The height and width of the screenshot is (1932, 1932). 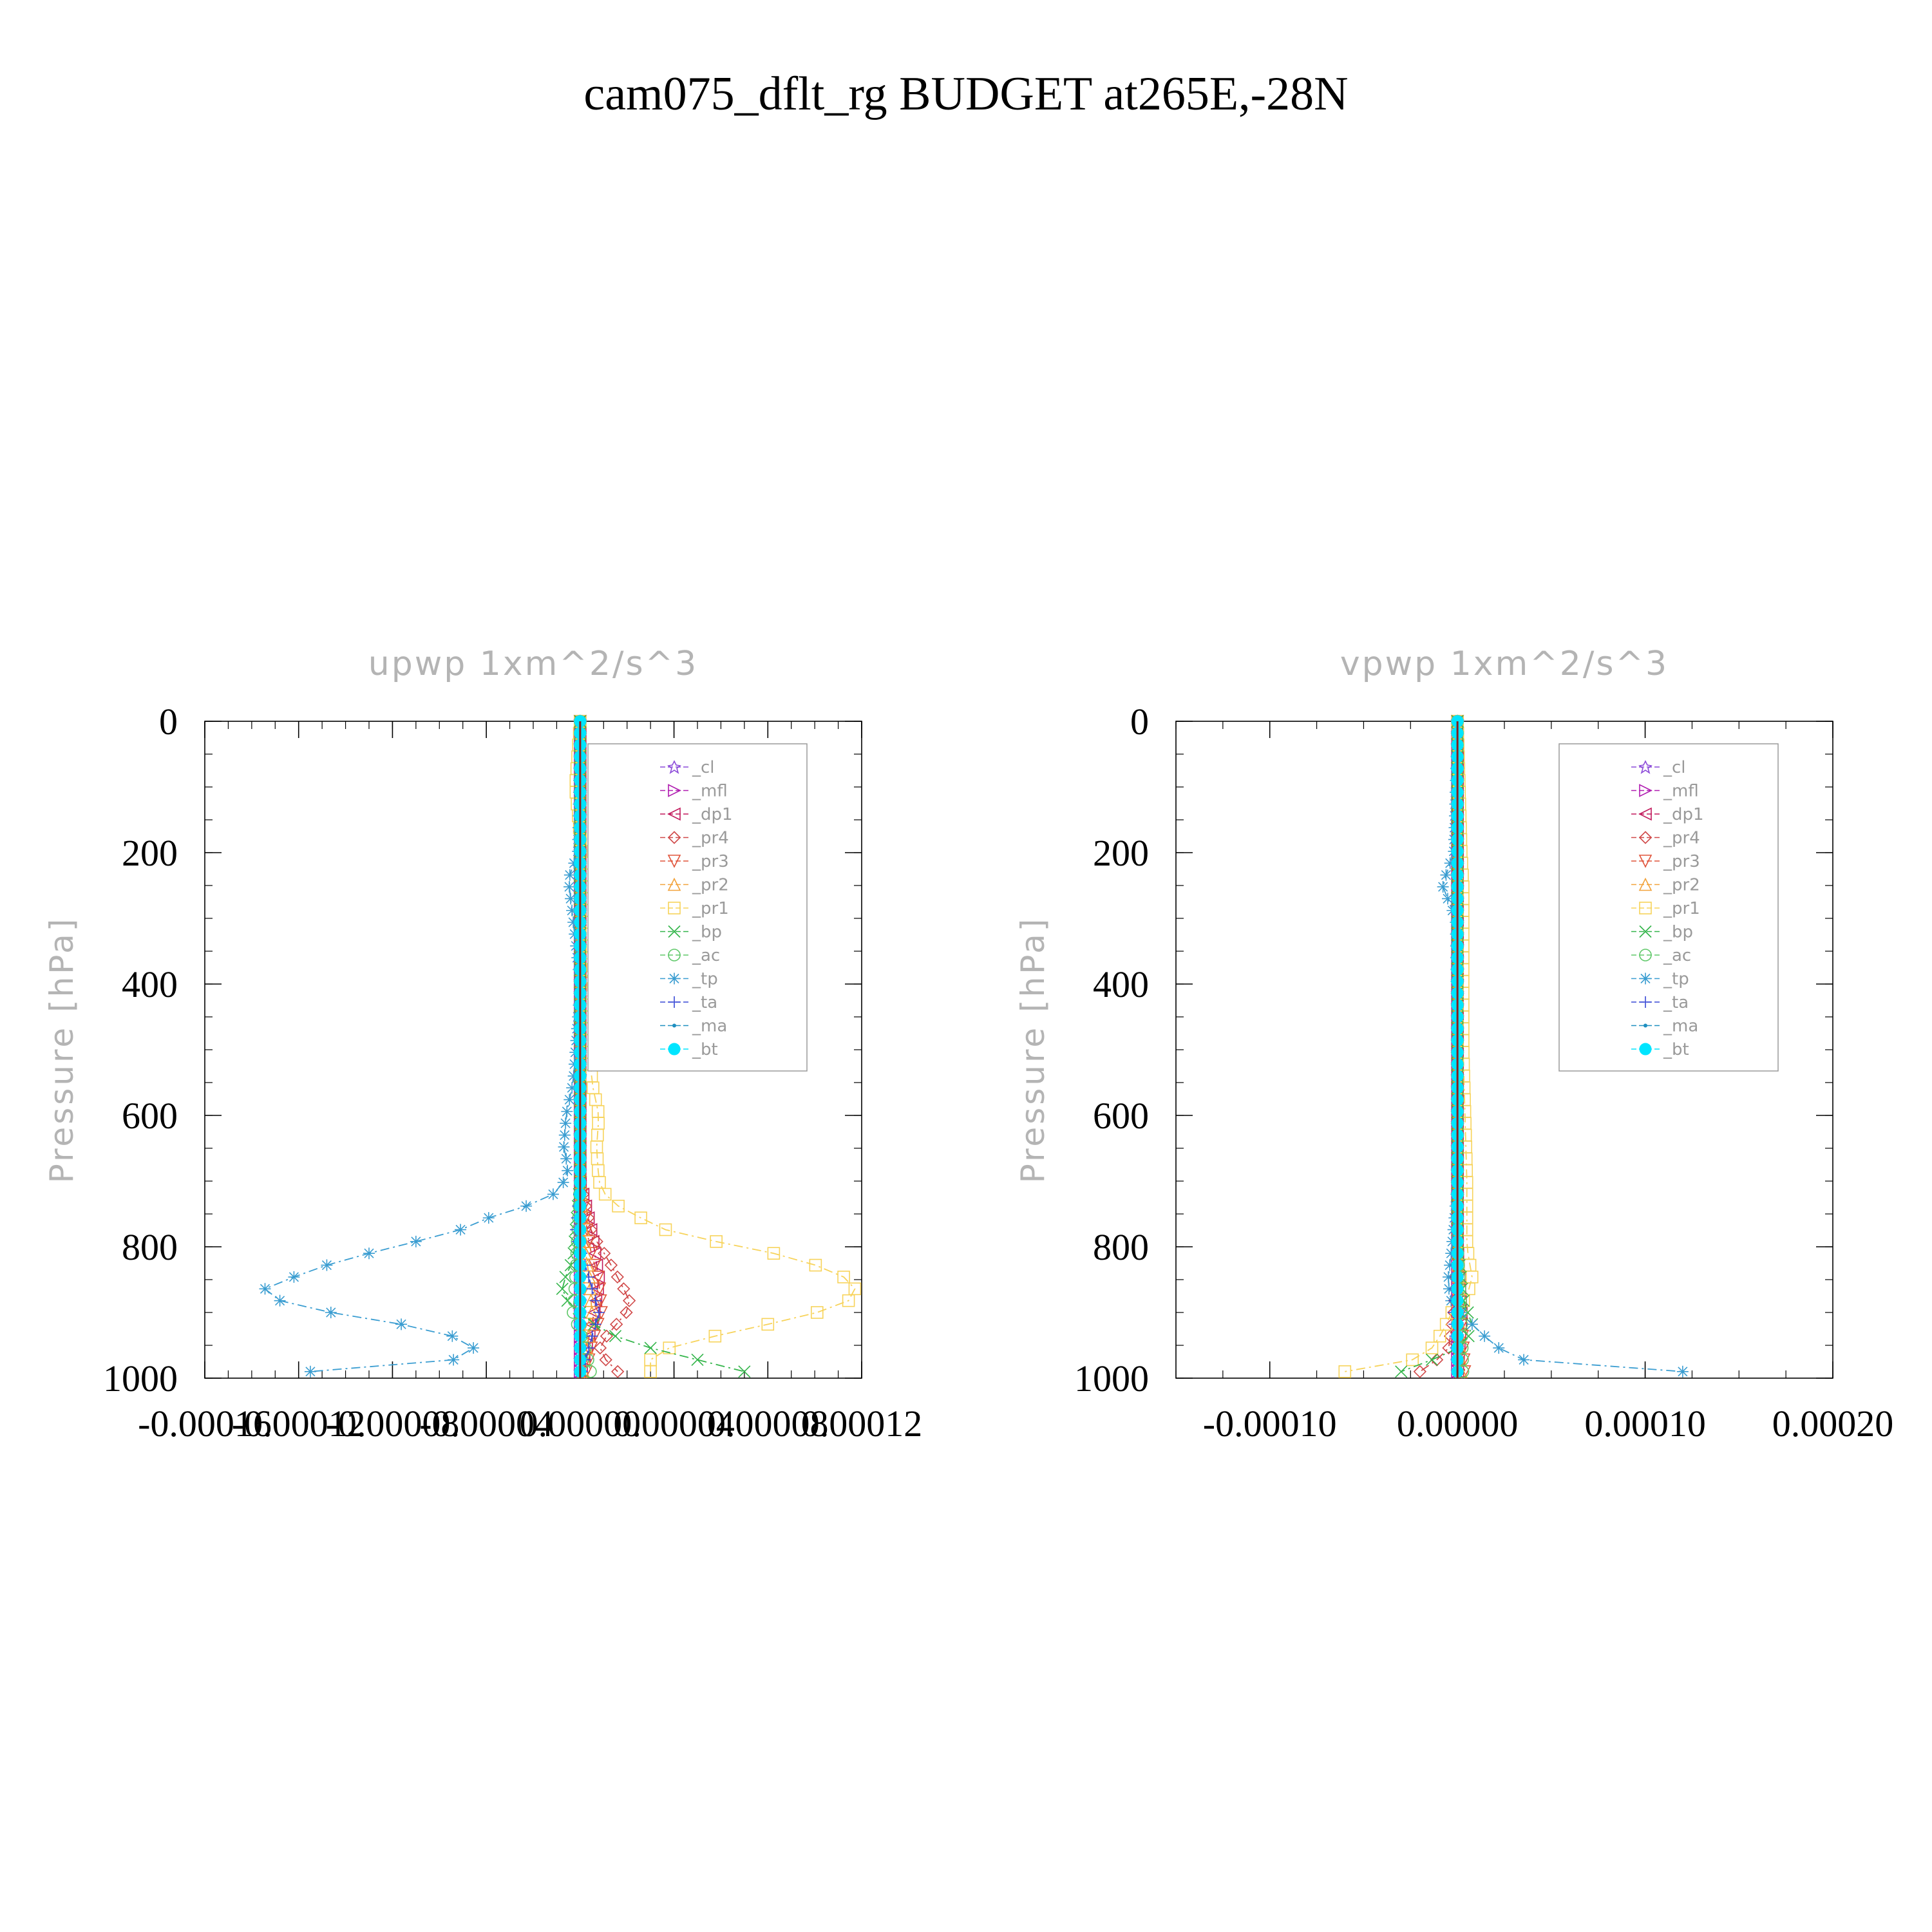 What do you see at coordinates (205, 1423) in the screenshot?
I see `x-tick-label: -0.00016` at bounding box center [205, 1423].